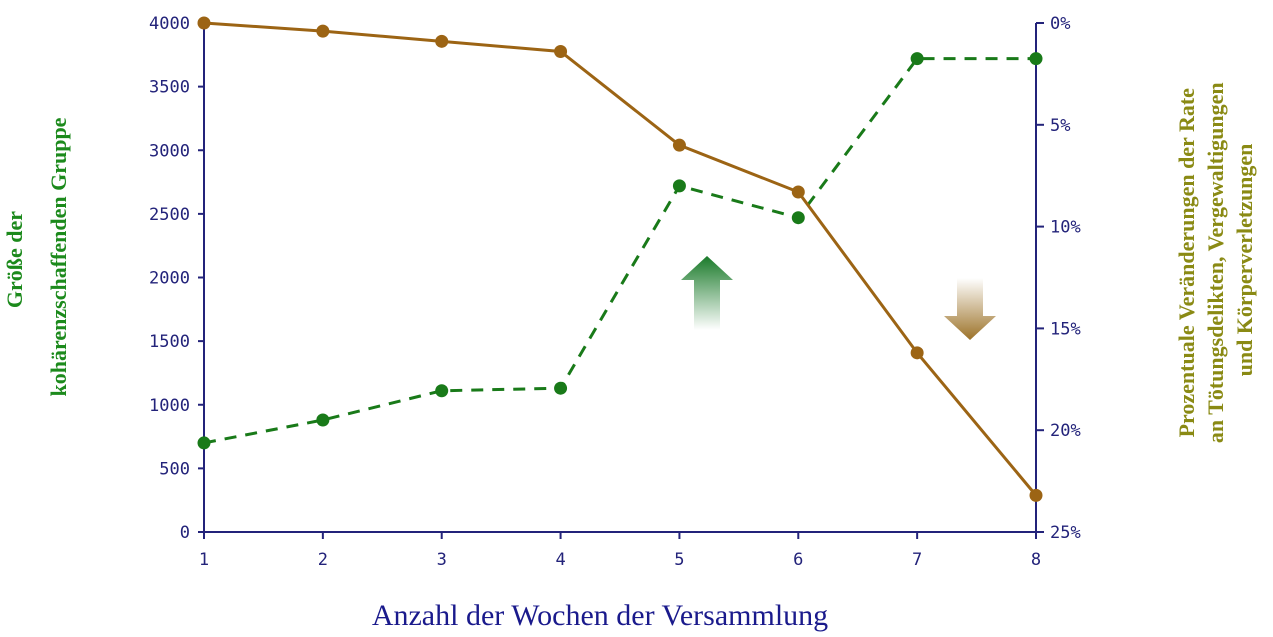  What do you see at coordinates (169, 215) in the screenshot?
I see `left-tick-label: 2500` at bounding box center [169, 215].